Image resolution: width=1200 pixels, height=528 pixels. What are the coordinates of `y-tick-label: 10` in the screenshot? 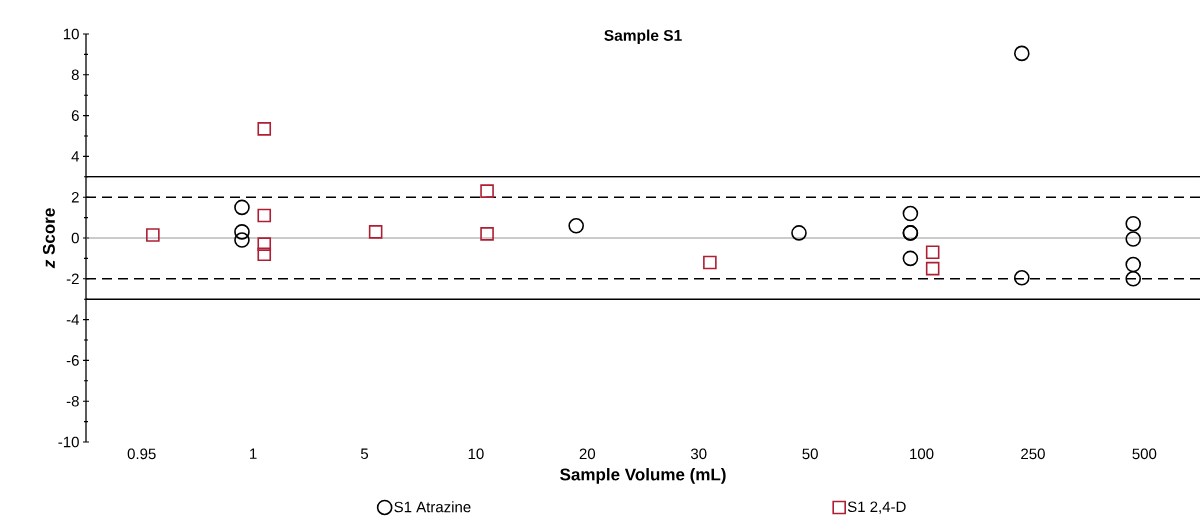 It's located at (71, 34).